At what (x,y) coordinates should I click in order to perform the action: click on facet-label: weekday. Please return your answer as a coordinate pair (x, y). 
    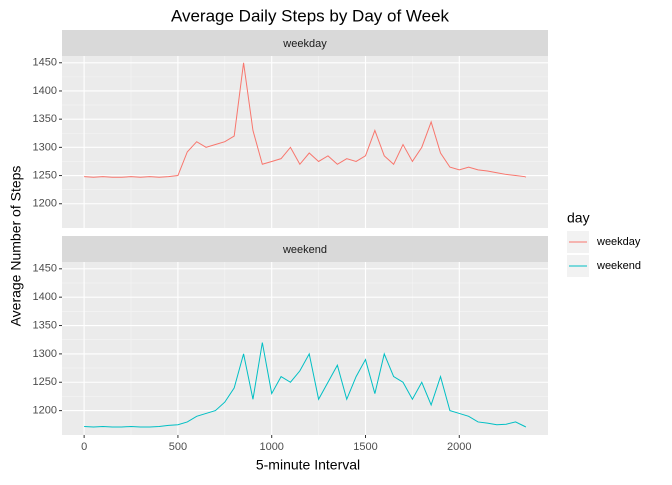
    Looking at the image, I should click on (304, 44).